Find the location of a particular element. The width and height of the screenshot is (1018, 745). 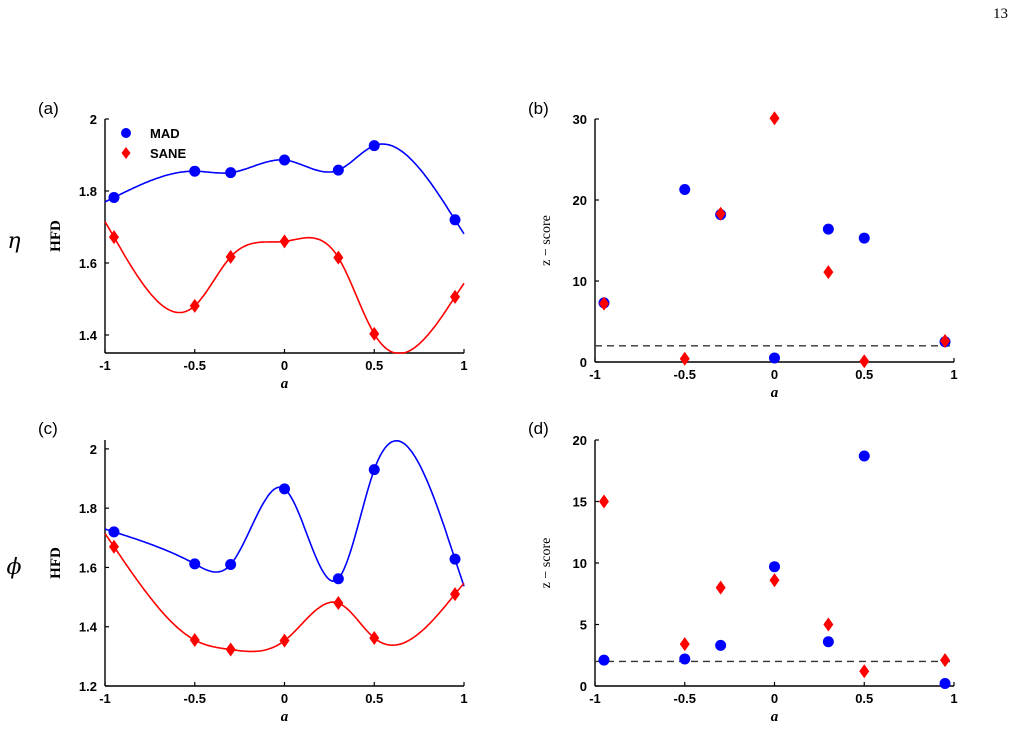

y-tick-label: 30 is located at coordinates (580, 119).